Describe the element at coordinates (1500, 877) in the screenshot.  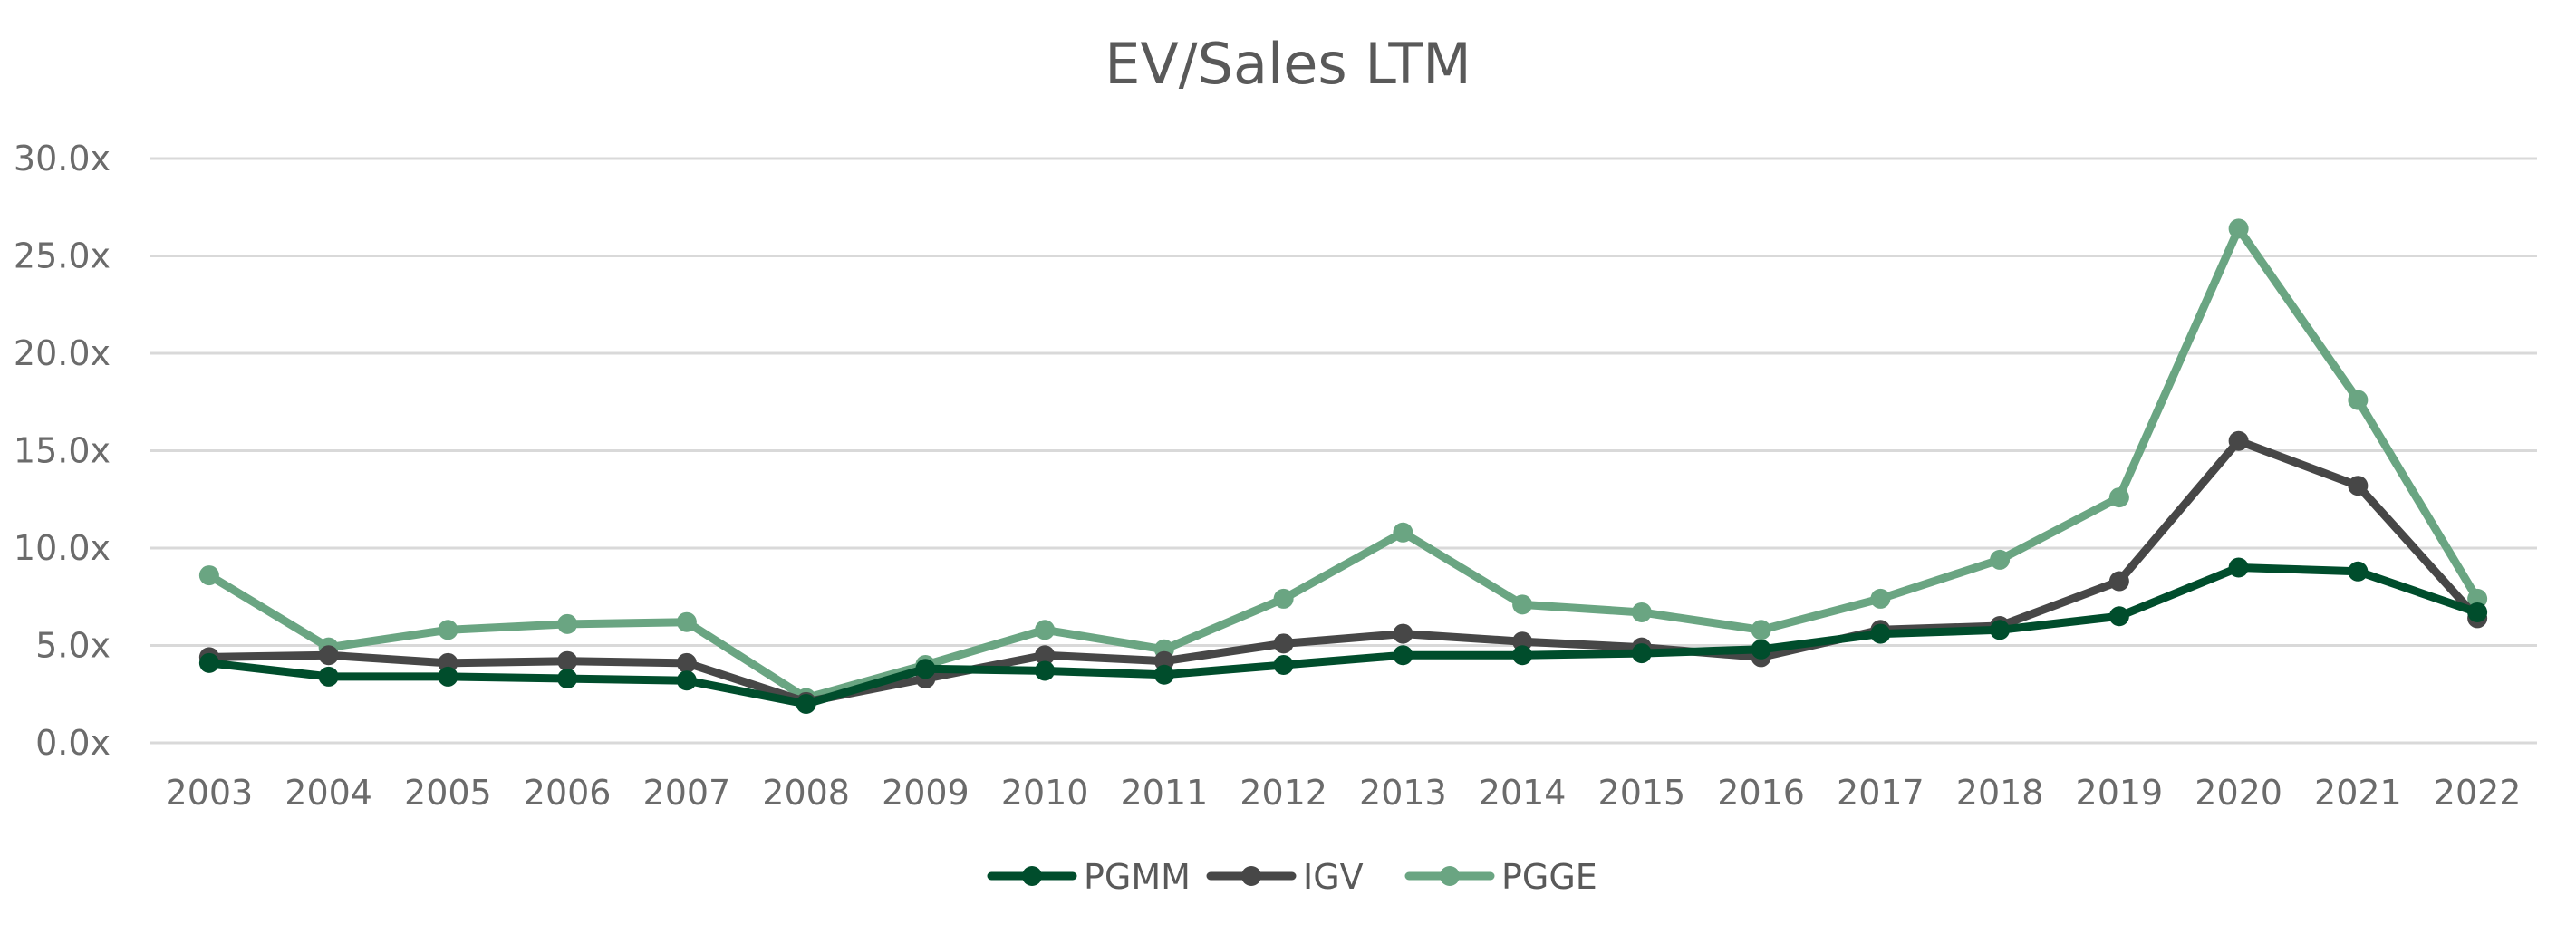
I see `legend-item-pgge: PGGE` at that location.